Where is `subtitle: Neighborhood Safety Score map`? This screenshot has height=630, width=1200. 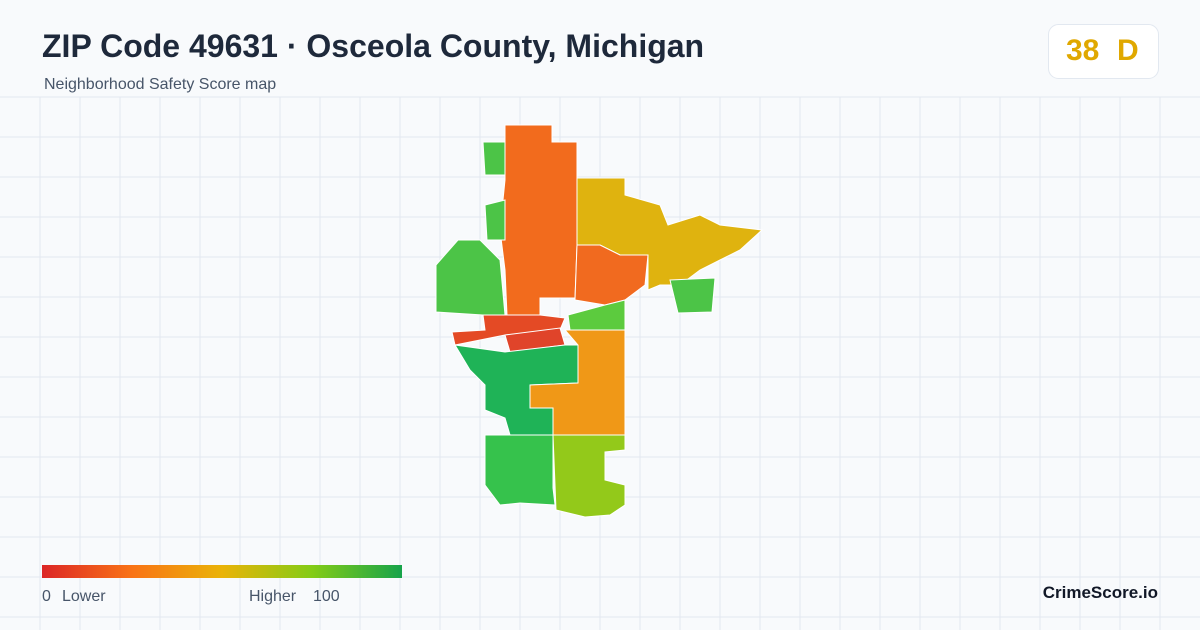 subtitle: Neighborhood Safety Score map is located at coordinates (160, 84).